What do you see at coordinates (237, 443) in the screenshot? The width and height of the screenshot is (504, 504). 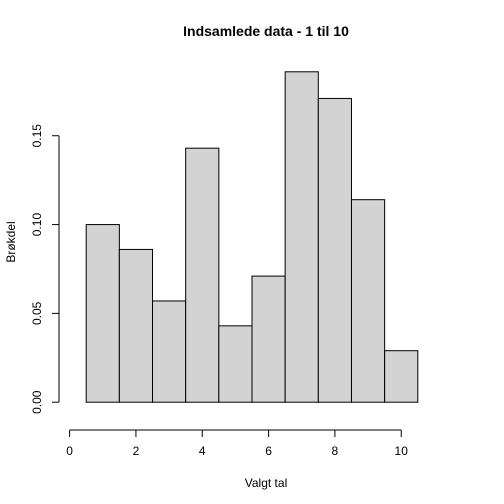 I see `x-axis: 0 2 4 6 8 10` at bounding box center [237, 443].